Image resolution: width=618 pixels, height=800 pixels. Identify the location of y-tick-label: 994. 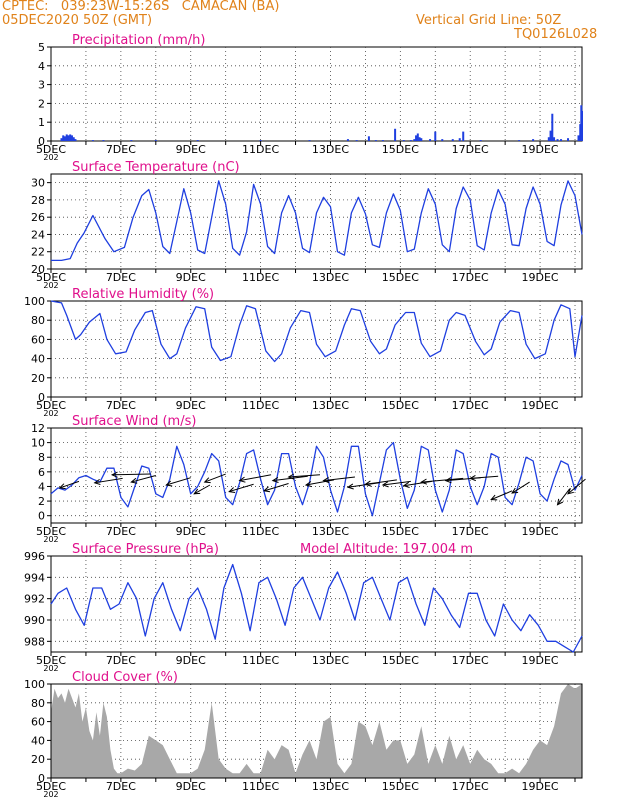
(34, 577).